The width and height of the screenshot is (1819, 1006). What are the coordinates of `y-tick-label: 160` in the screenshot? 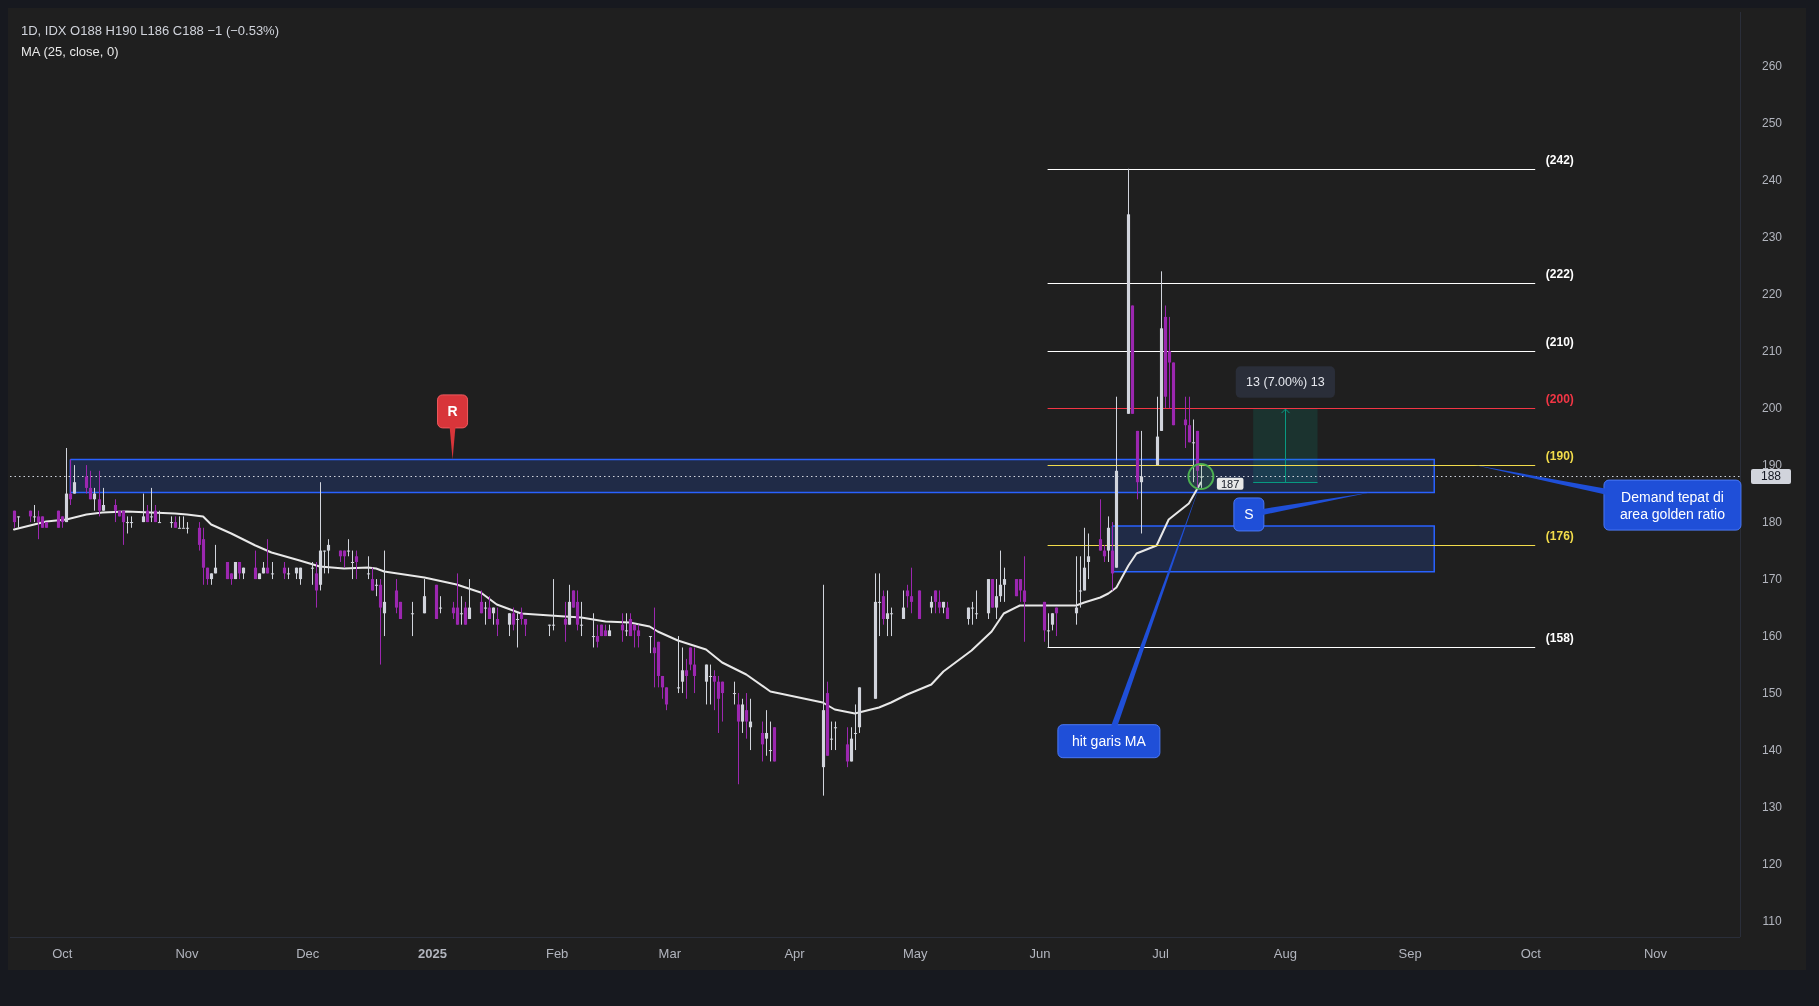 It's located at (1772, 636).